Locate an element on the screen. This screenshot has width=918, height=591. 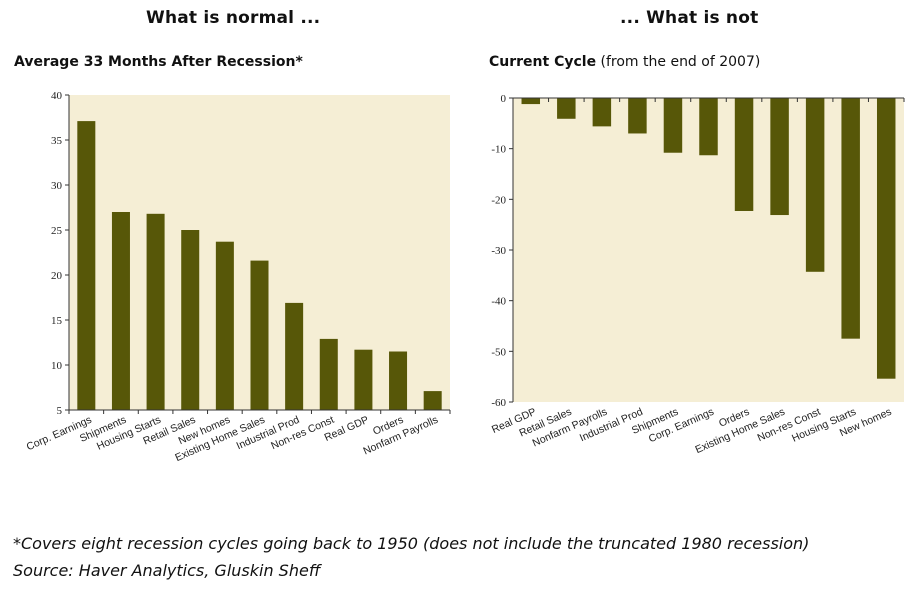
right-bar-new-homes is located at coordinates (886, 238).